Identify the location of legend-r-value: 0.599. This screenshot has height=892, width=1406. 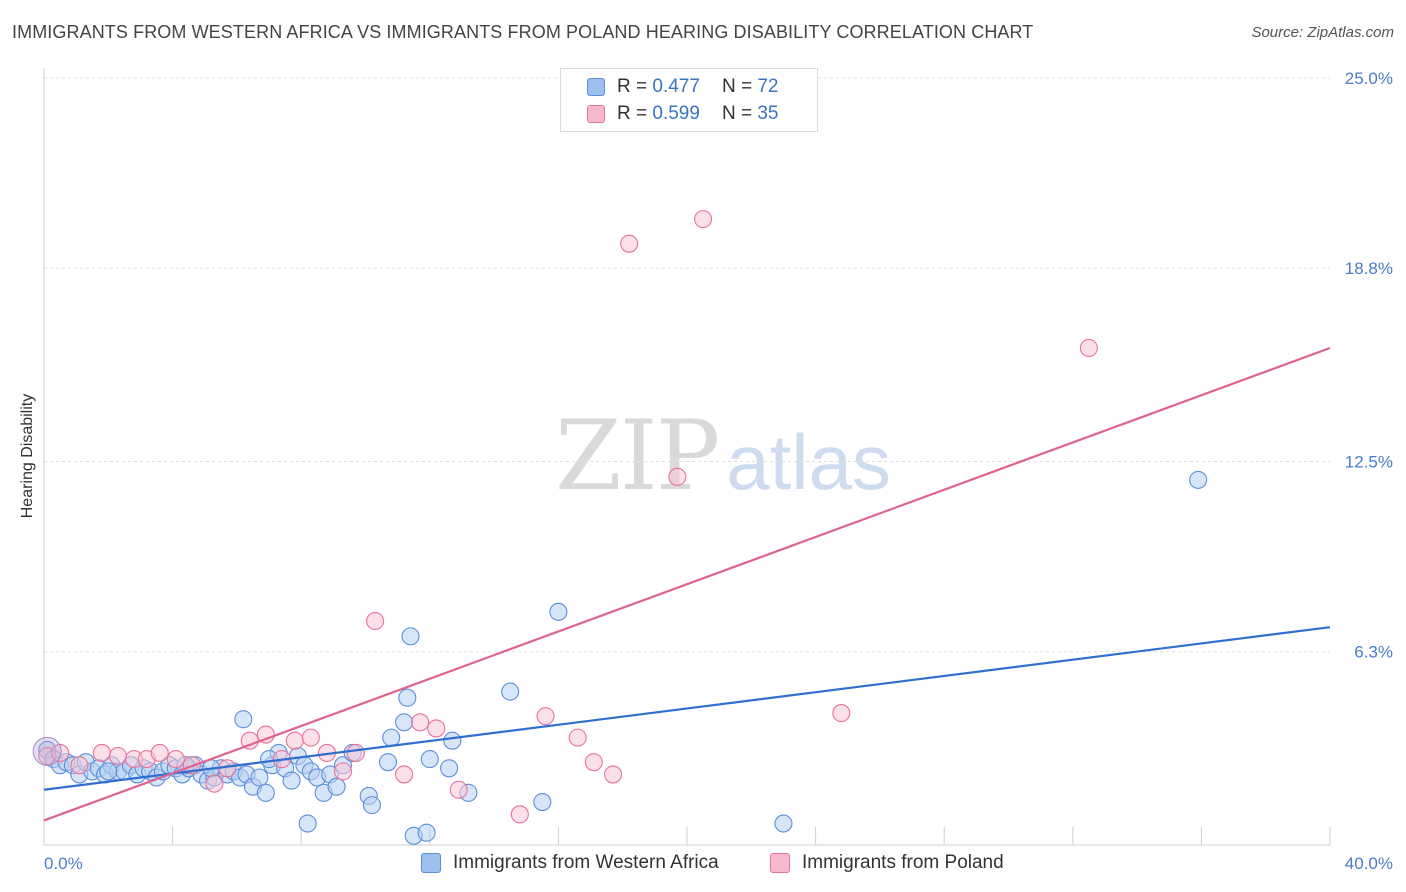
(676, 113).